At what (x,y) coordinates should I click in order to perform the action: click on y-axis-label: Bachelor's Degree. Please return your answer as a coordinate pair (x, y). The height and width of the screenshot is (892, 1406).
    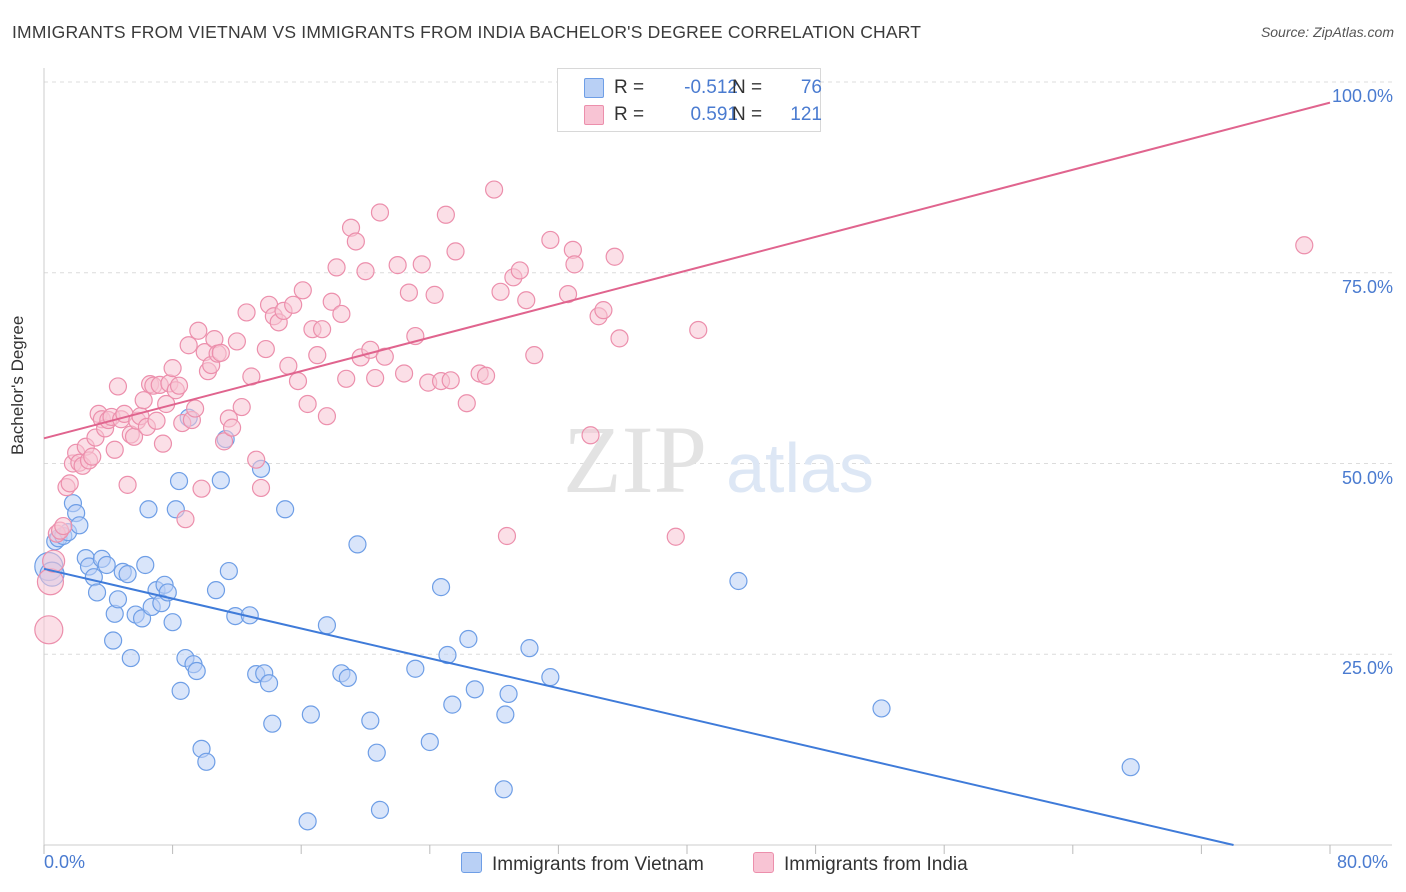
    Looking at the image, I should click on (17, 385).